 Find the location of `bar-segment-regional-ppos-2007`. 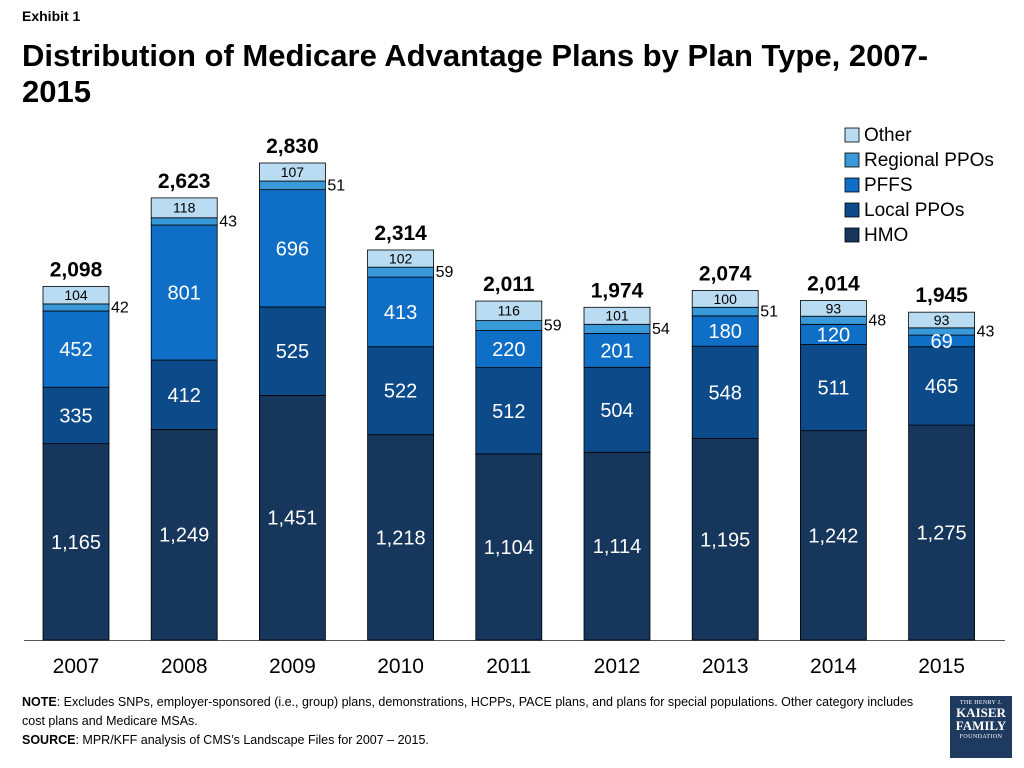

bar-segment-regional-ppos-2007 is located at coordinates (76, 307).